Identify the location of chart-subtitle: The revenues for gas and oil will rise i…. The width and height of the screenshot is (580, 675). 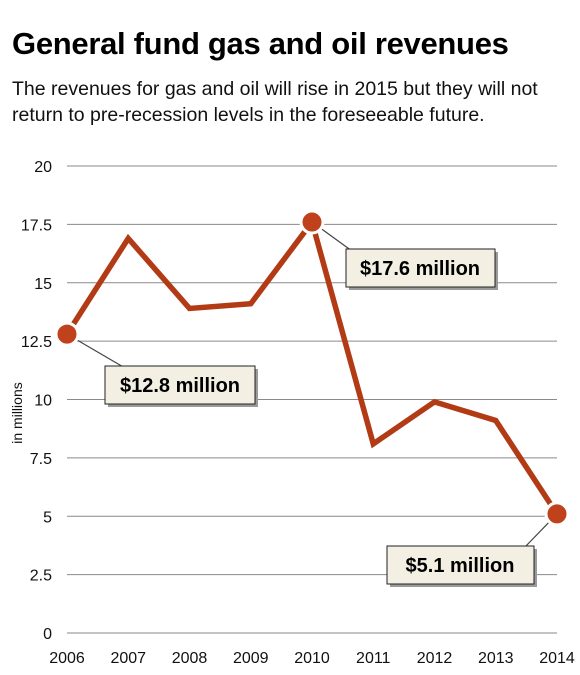
(275, 102).